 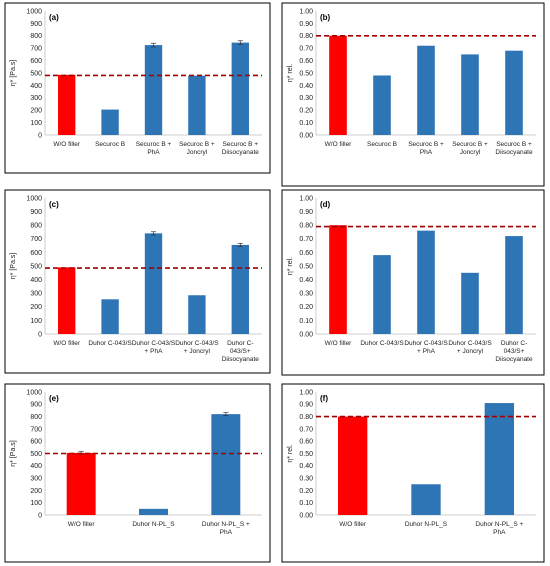 What do you see at coordinates (54, 398) in the screenshot?
I see `panel-title: (e)` at bounding box center [54, 398].